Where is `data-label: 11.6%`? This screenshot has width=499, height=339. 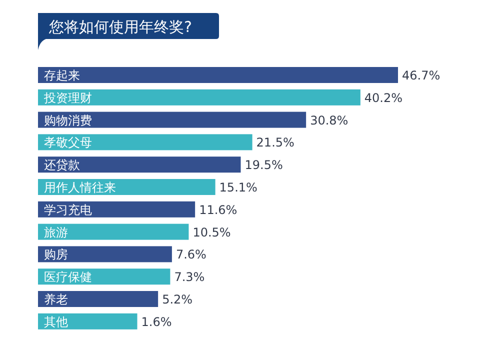
data-label: 11.6% is located at coordinates (218, 209).